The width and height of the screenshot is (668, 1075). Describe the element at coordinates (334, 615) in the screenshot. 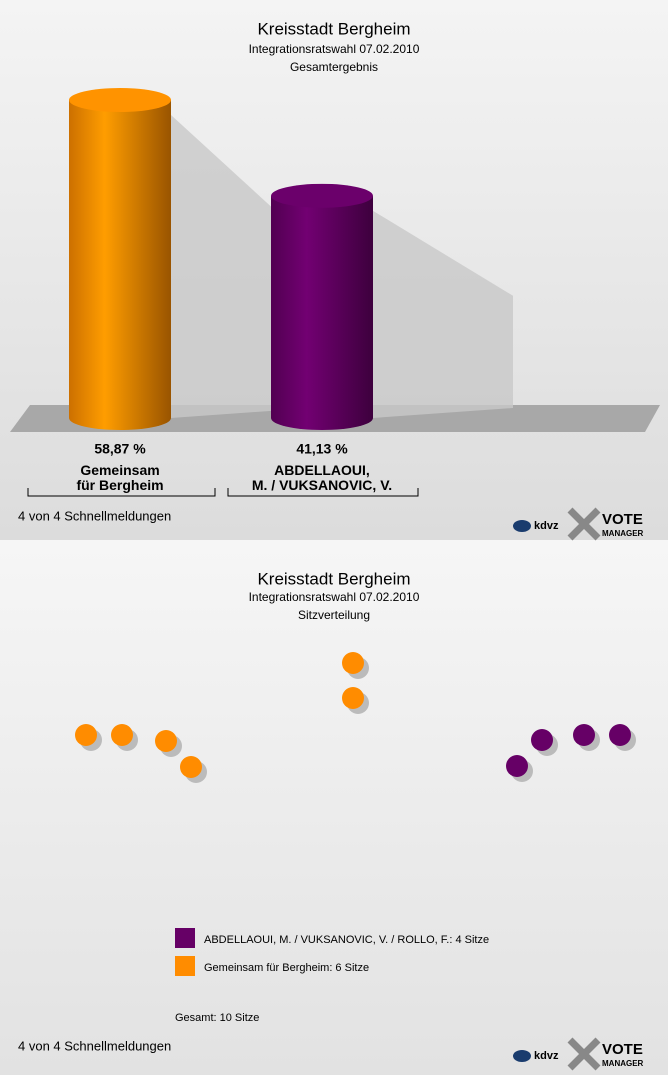

I see `chart-caption: Sitzverteilung` at that location.